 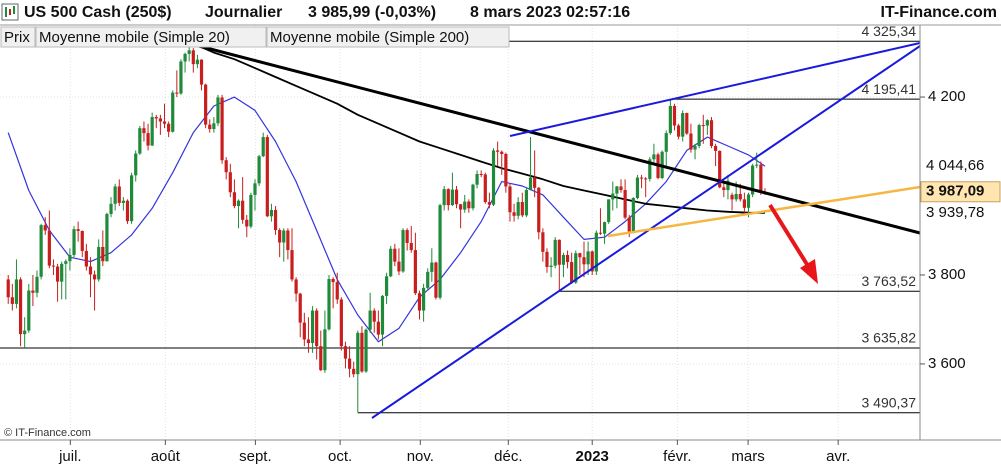 What do you see at coordinates (677, 456) in the screenshot?
I see `x-tick-label: févr.` at bounding box center [677, 456].